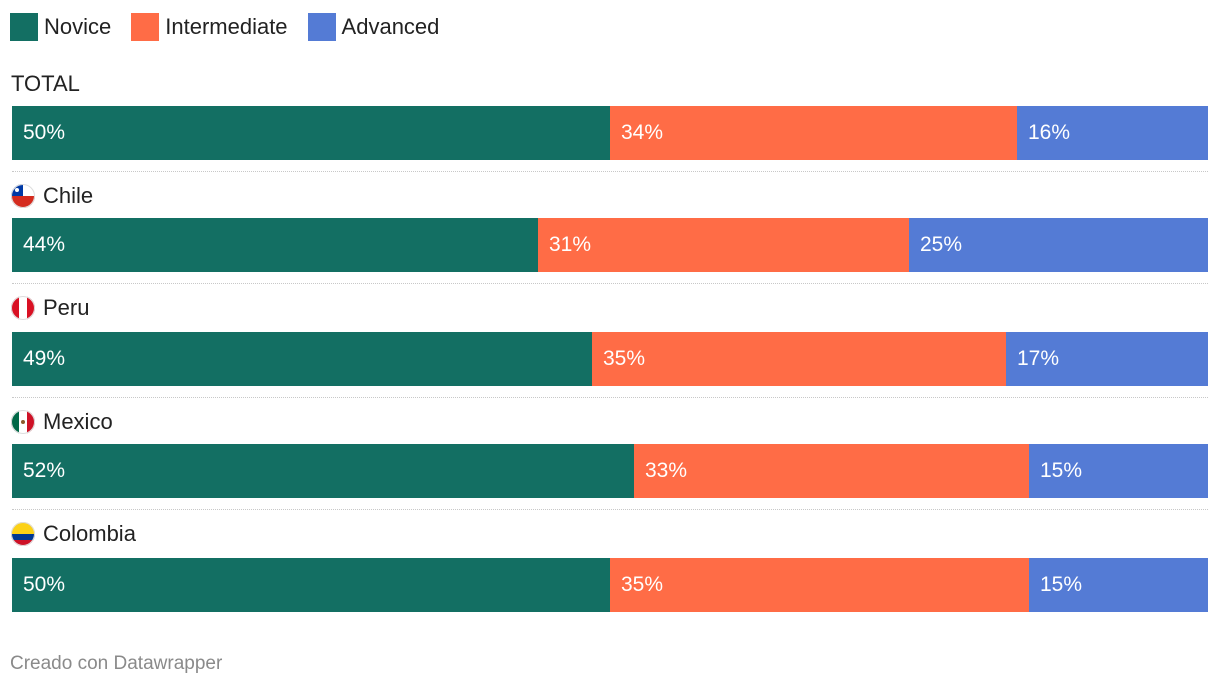  I want to click on bar-segment-advanced: 25%, so click(1058, 245).